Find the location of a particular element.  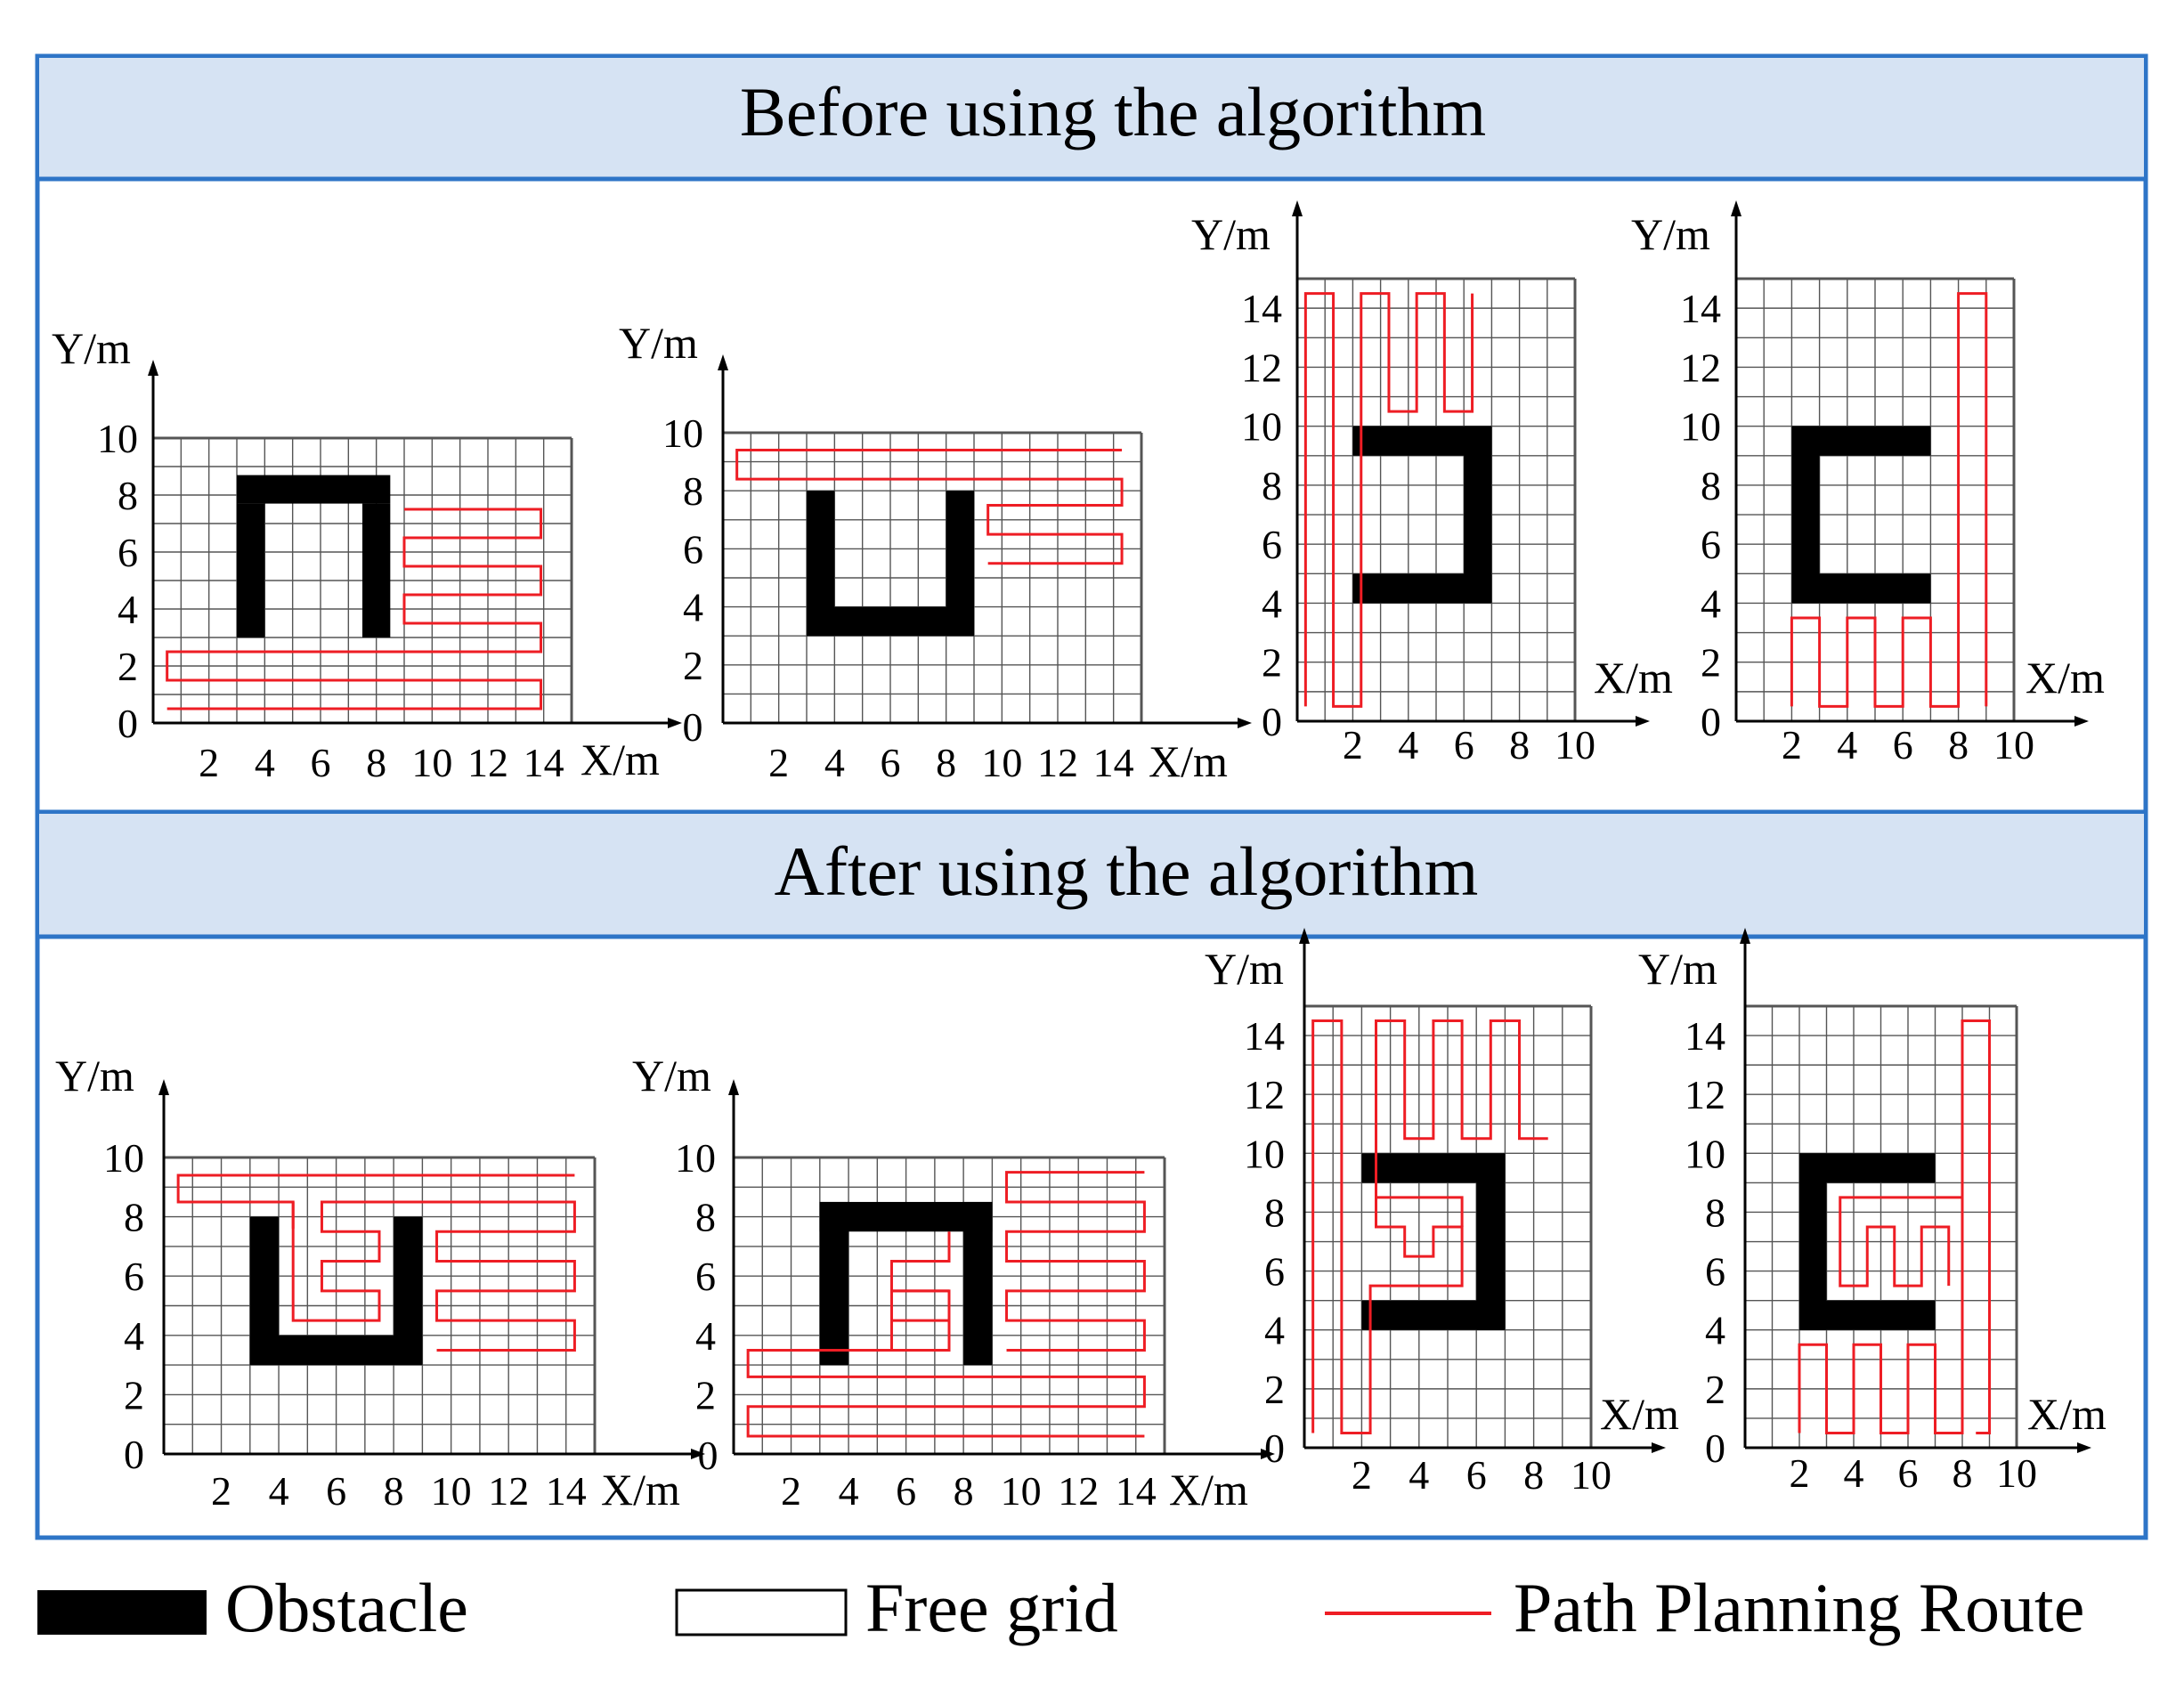

legend-obstacle-label: Obstacle is located at coordinates (346, 1607).